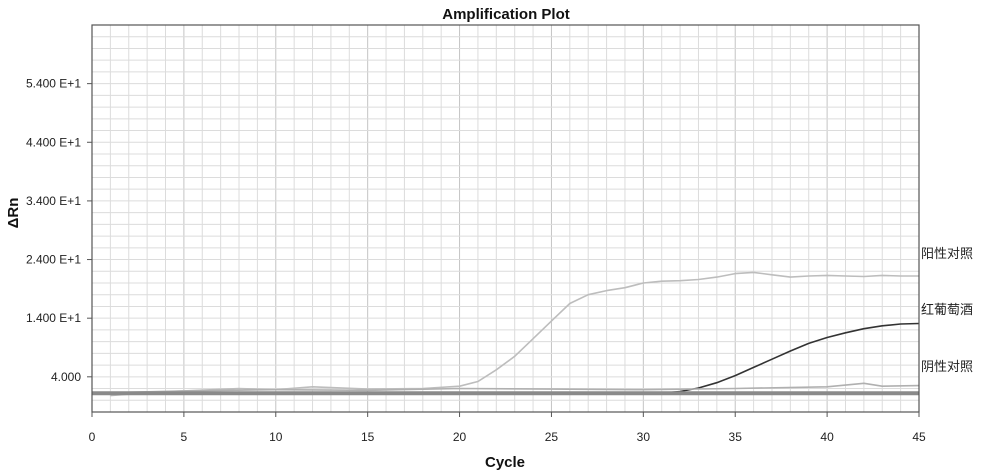 The image size is (1000, 473). Describe the element at coordinates (184, 437) in the screenshot. I see `x-tick-label: 5` at that location.